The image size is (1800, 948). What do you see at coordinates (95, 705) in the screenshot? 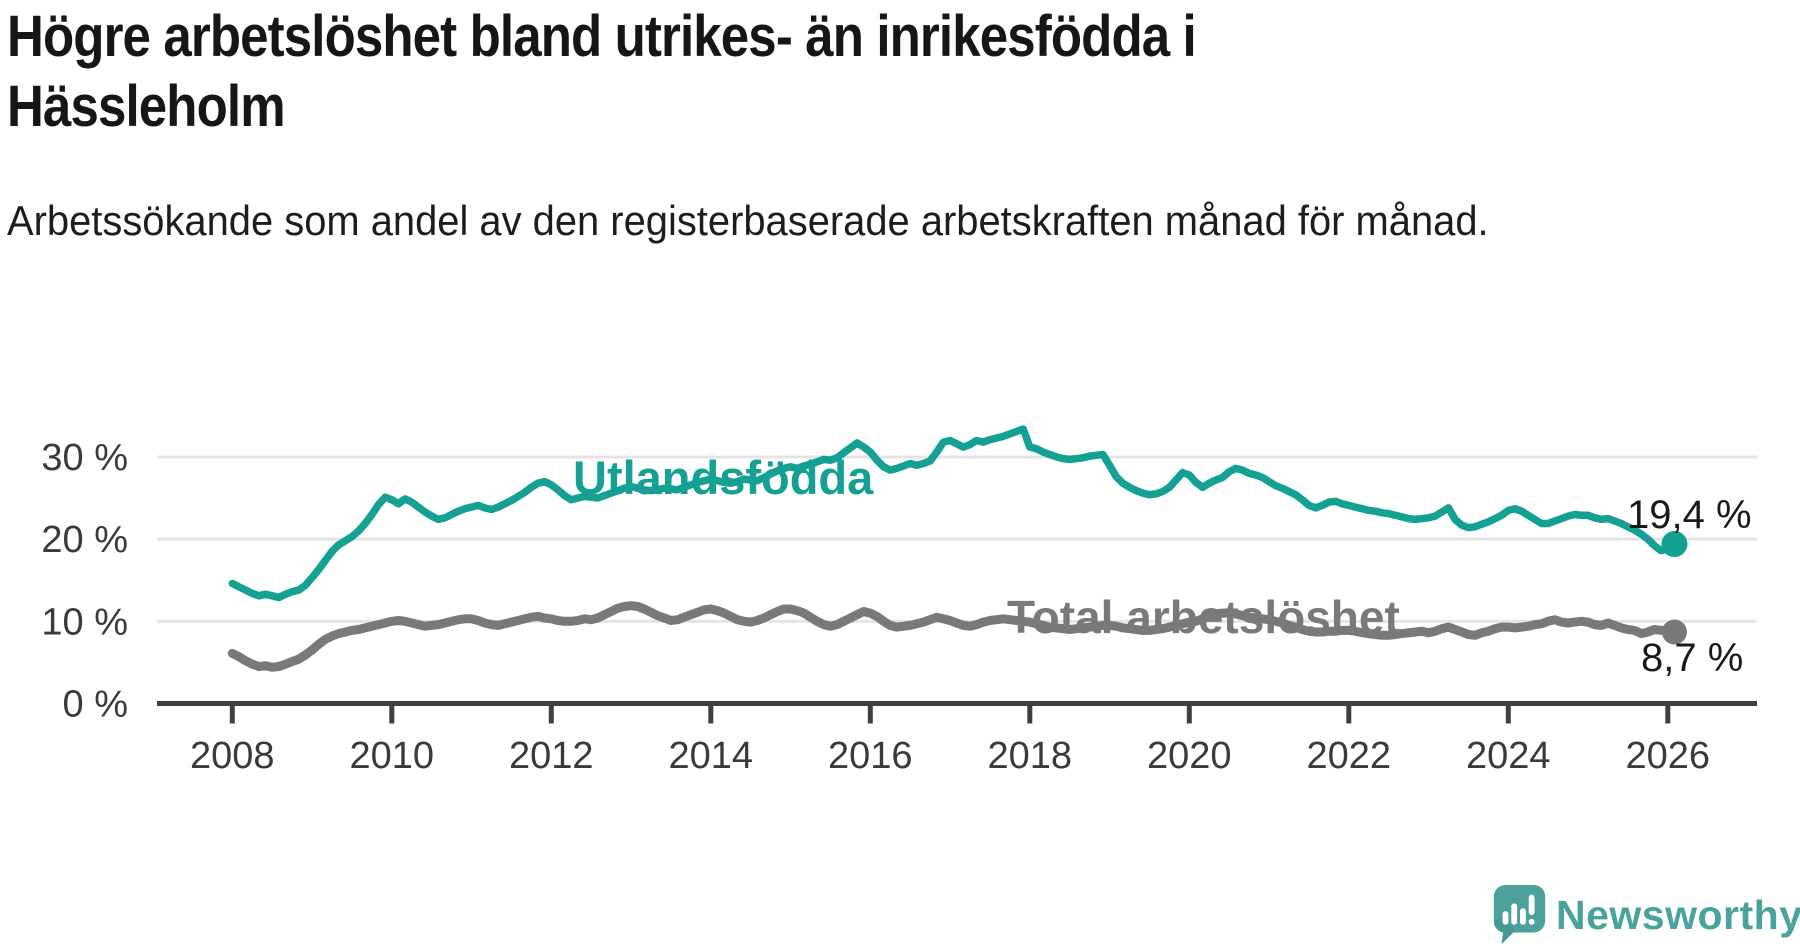
I see `y-tick-label: 0 %` at bounding box center [95, 705].